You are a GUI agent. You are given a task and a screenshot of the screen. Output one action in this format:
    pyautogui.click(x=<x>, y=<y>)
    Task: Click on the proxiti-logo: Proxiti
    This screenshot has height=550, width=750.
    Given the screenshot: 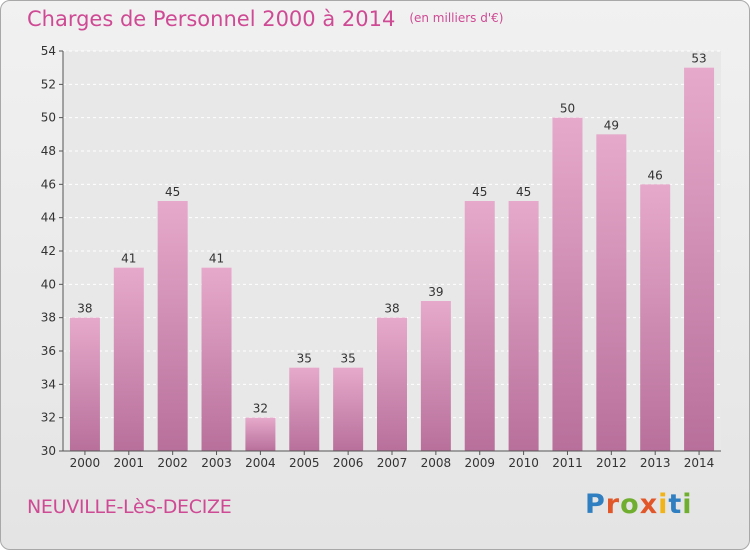 What is the action you would take?
    pyautogui.click(x=639, y=504)
    